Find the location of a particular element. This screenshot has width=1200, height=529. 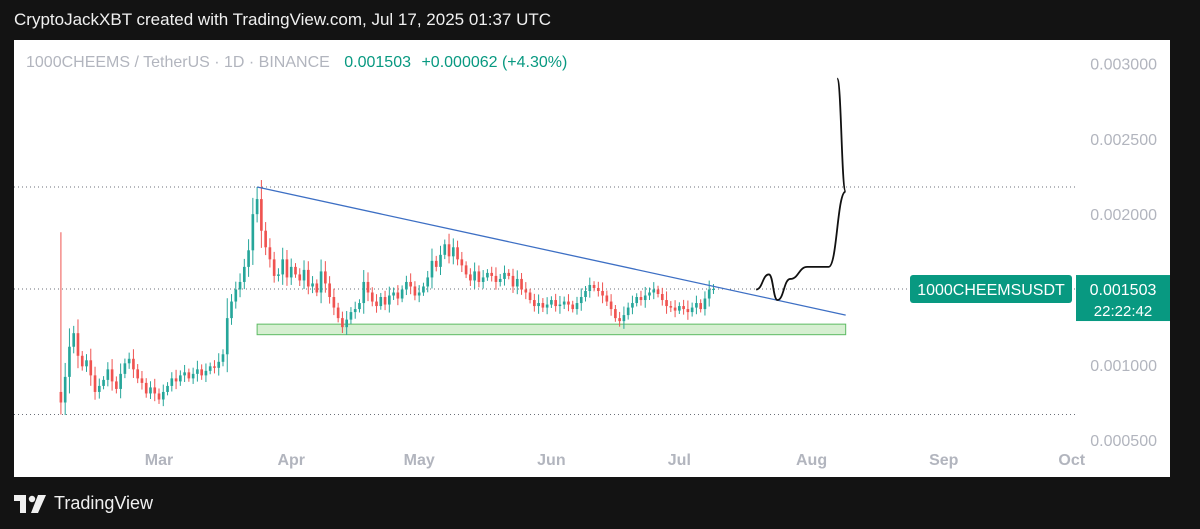

tradingview-brand: TradingView is located at coordinates (83, 503).